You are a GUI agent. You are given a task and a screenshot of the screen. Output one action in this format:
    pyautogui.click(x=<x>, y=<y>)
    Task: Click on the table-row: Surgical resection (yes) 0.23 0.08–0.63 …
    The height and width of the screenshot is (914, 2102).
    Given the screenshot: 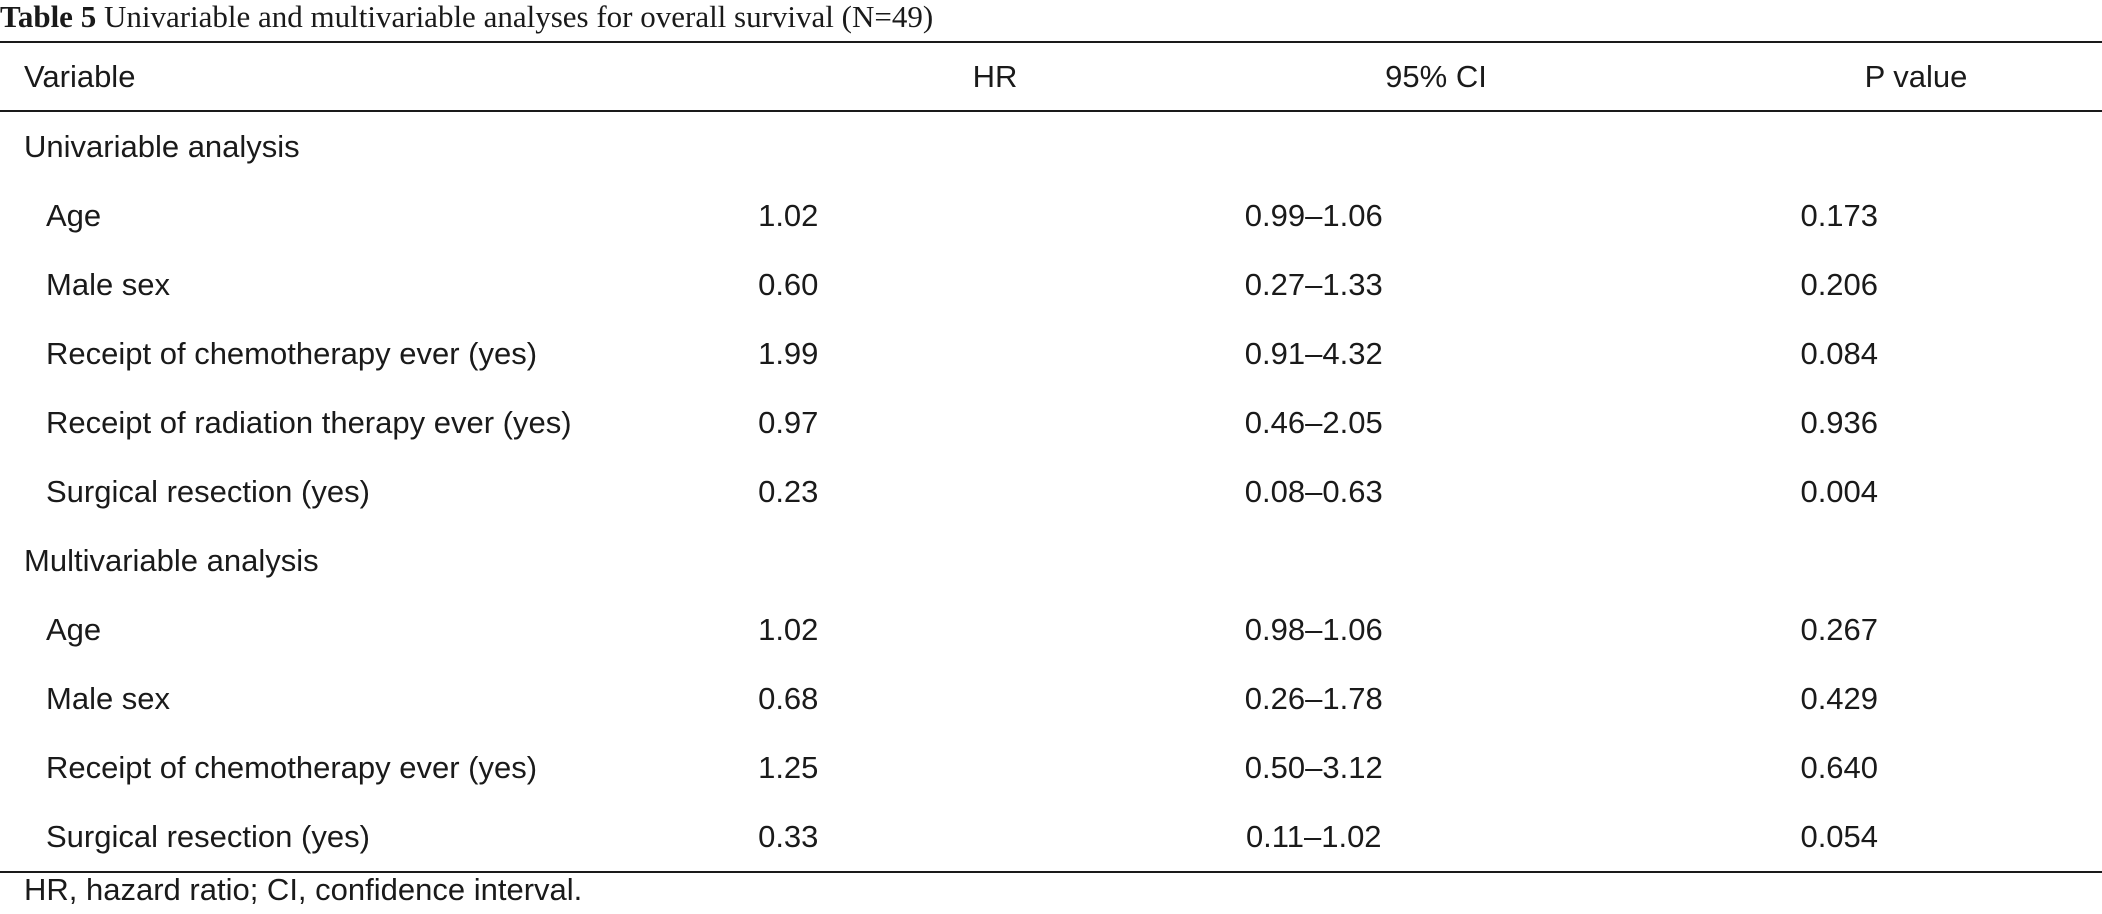 What is the action you would take?
    pyautogui.click(x=1051, y=491)
    